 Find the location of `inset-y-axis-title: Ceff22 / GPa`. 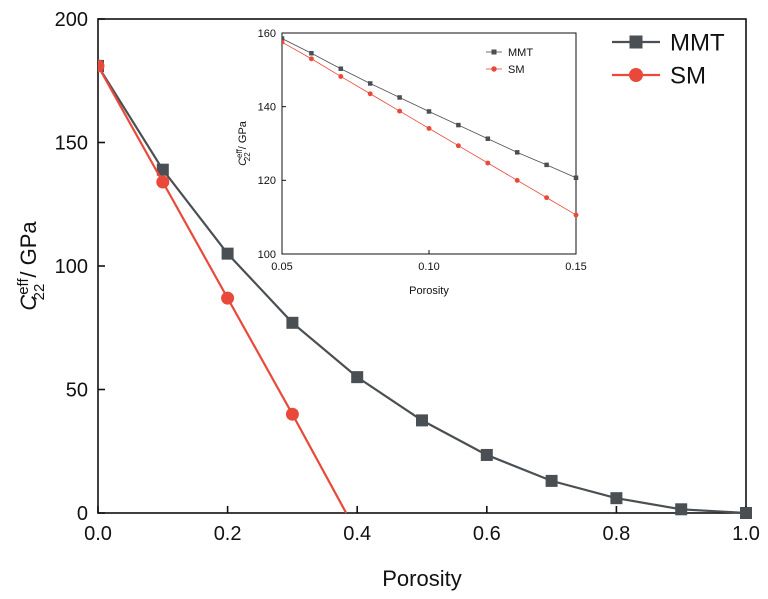

inset-y-axis-title: Ceff22 / GPa is located at coordinates (243, 143).